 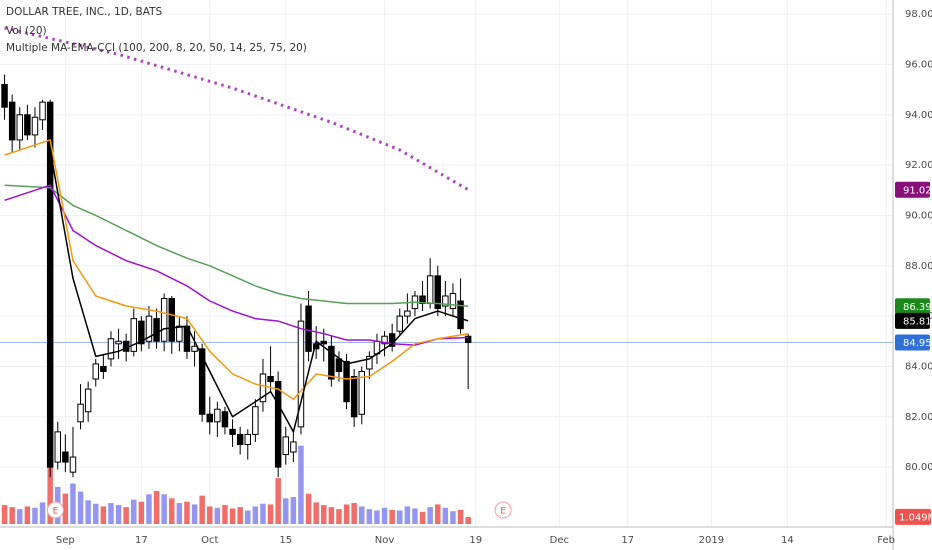 What do you see at coordinates (236, 246) in the screenshot?
I see `ma-line` at bounding box center [236, 246].